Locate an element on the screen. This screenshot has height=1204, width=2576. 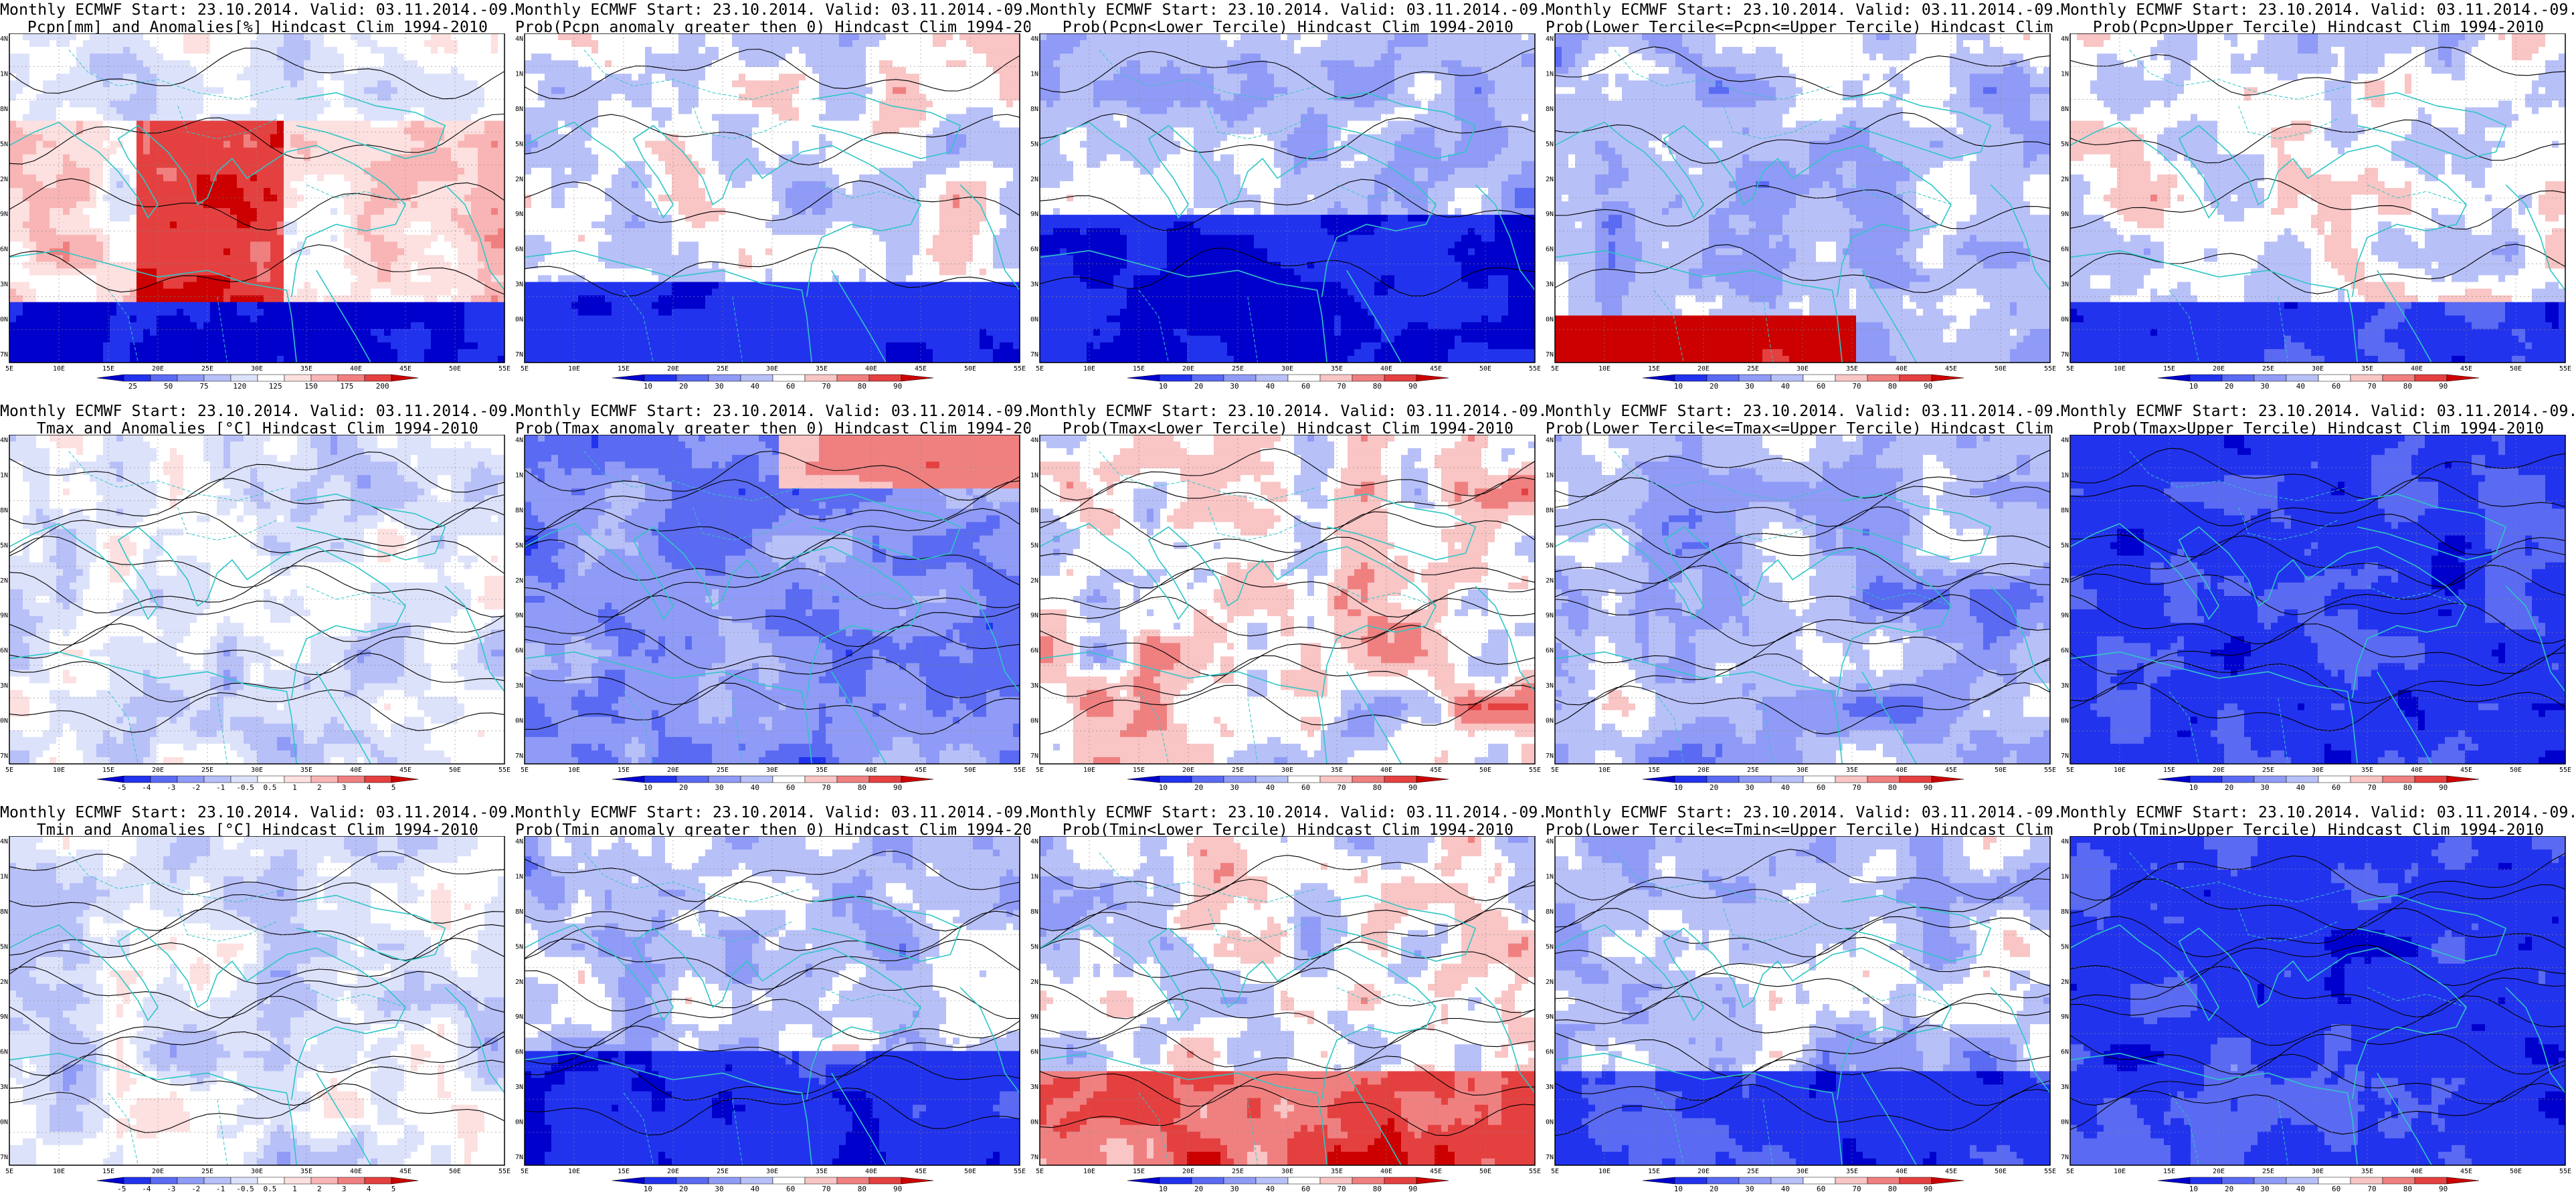
colorbar-label: 0.5 is located at coordinates (270, 1189).